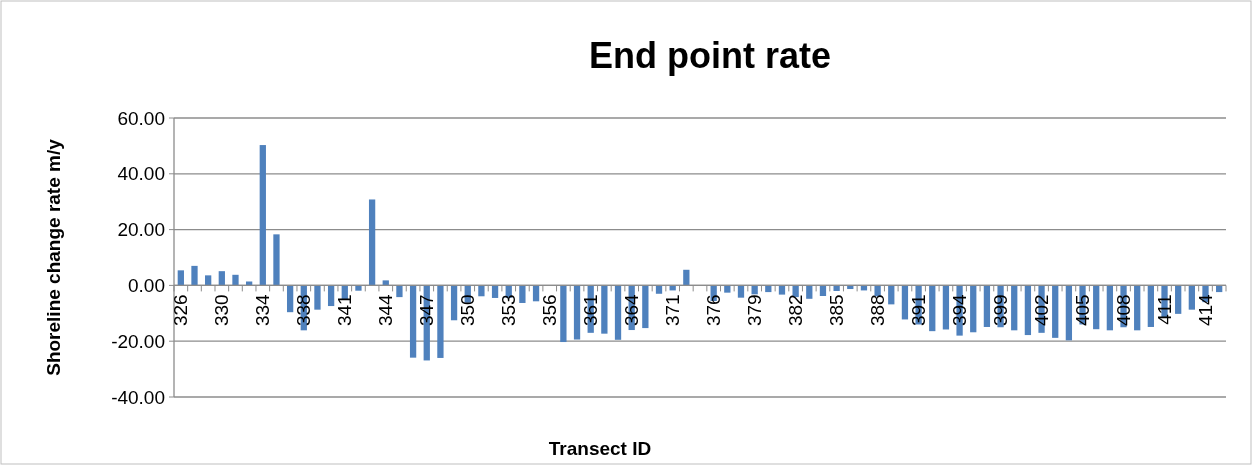 The height and width of the screenshot is (465, 1252). What do you see at coordinates (181, 310) in the screenshot?
I see `x-tick-label: 326` at bounding box center [181, 310].